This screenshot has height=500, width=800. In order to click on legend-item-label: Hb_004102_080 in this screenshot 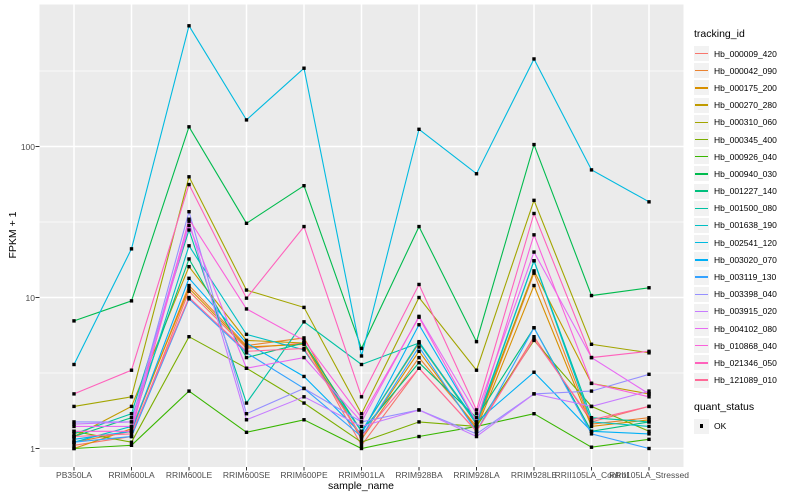, I will do `click(745, 328)`.